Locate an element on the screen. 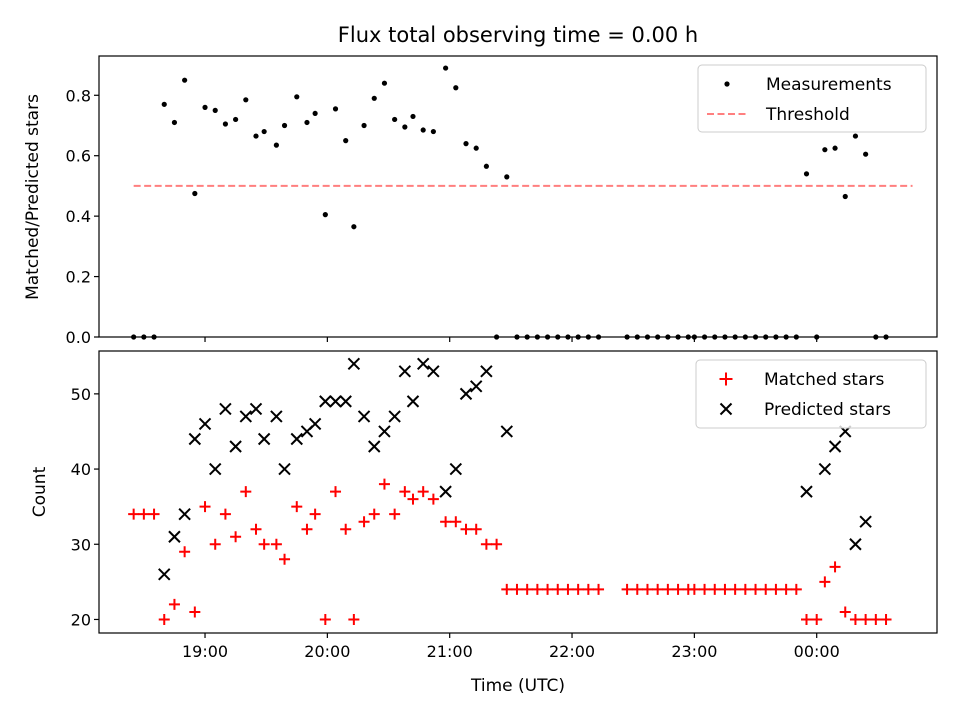 This screenshot has height=720, width=960. y-tick-label: 0.4 is located at coordinates (78, 216).